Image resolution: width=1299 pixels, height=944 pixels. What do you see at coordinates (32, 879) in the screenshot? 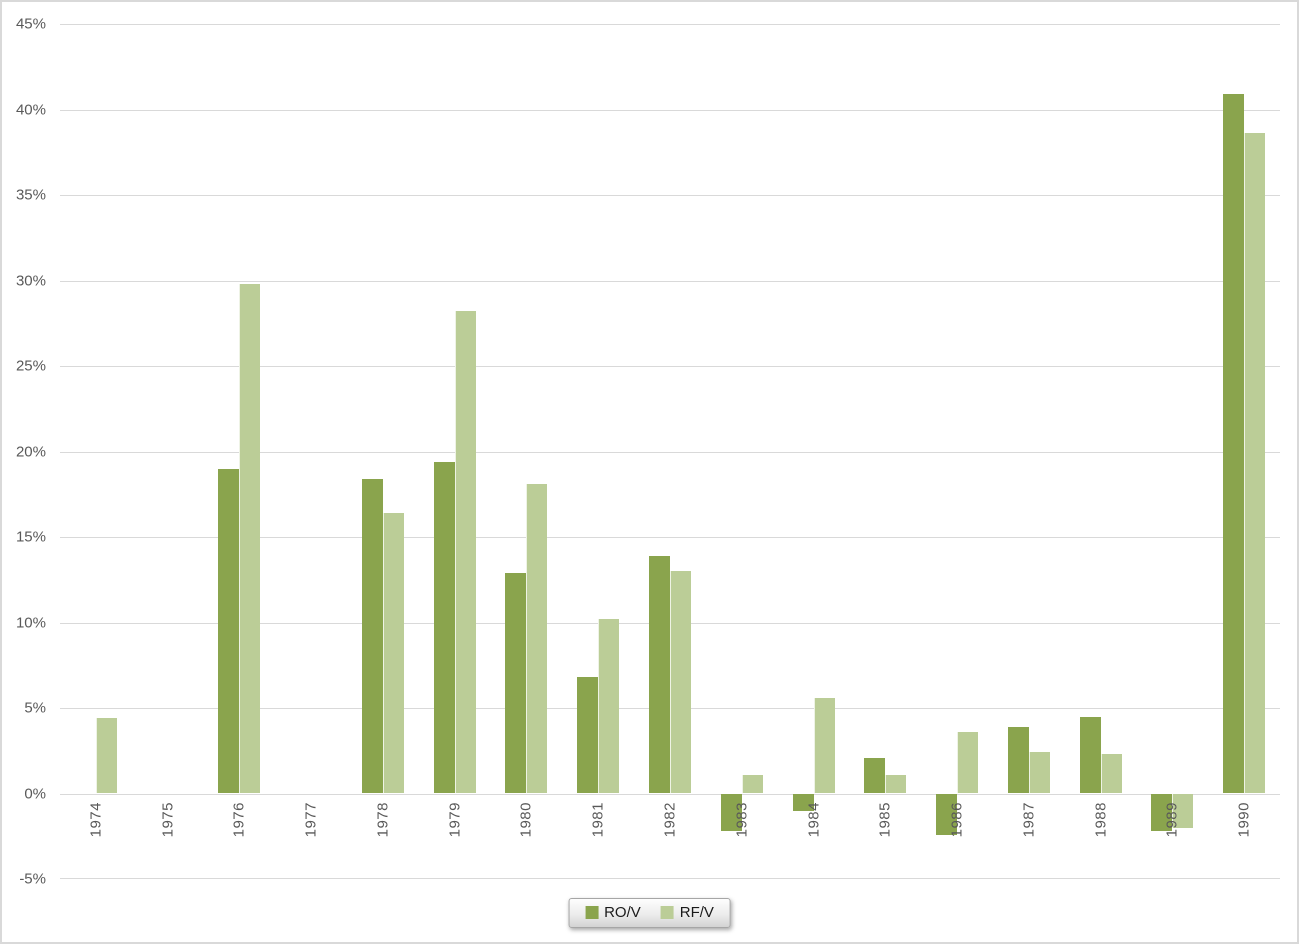
I see `y-tick-label: -5%` at bounding box center [32, 879].